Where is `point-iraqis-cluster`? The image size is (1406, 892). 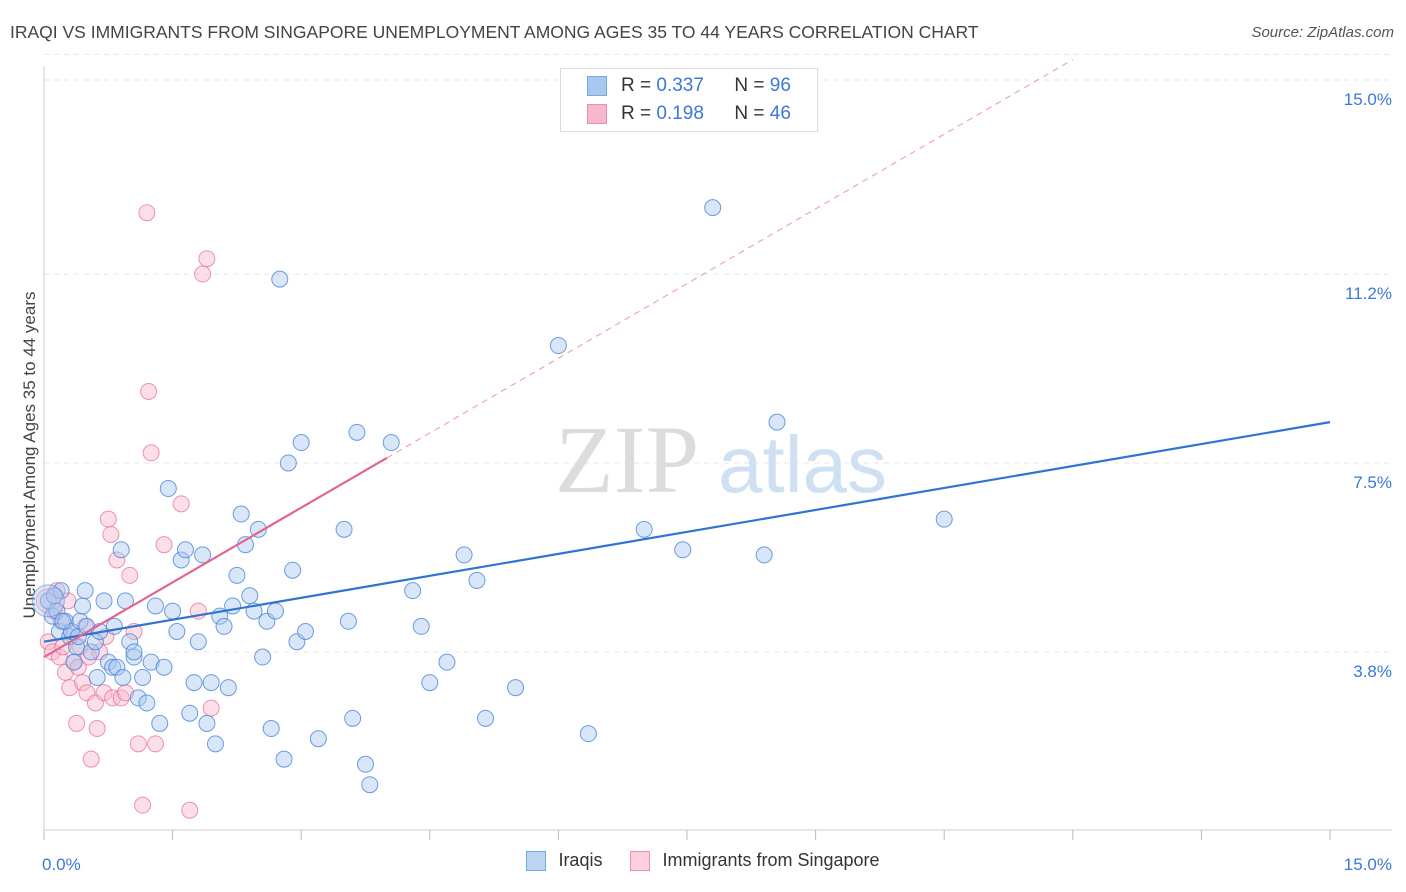 point-iraqis-cluster is located at coordinates (48, 601).